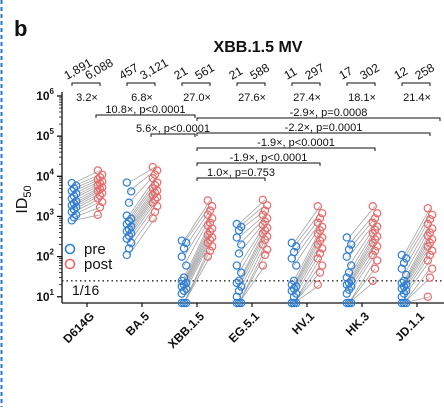 The height and width of the screenshot is (412, 444). What do you see at coordinates (409, 326) in the screenshot?
I see `x-tick-label: JD.1.1` at bounding box center [409, 326].